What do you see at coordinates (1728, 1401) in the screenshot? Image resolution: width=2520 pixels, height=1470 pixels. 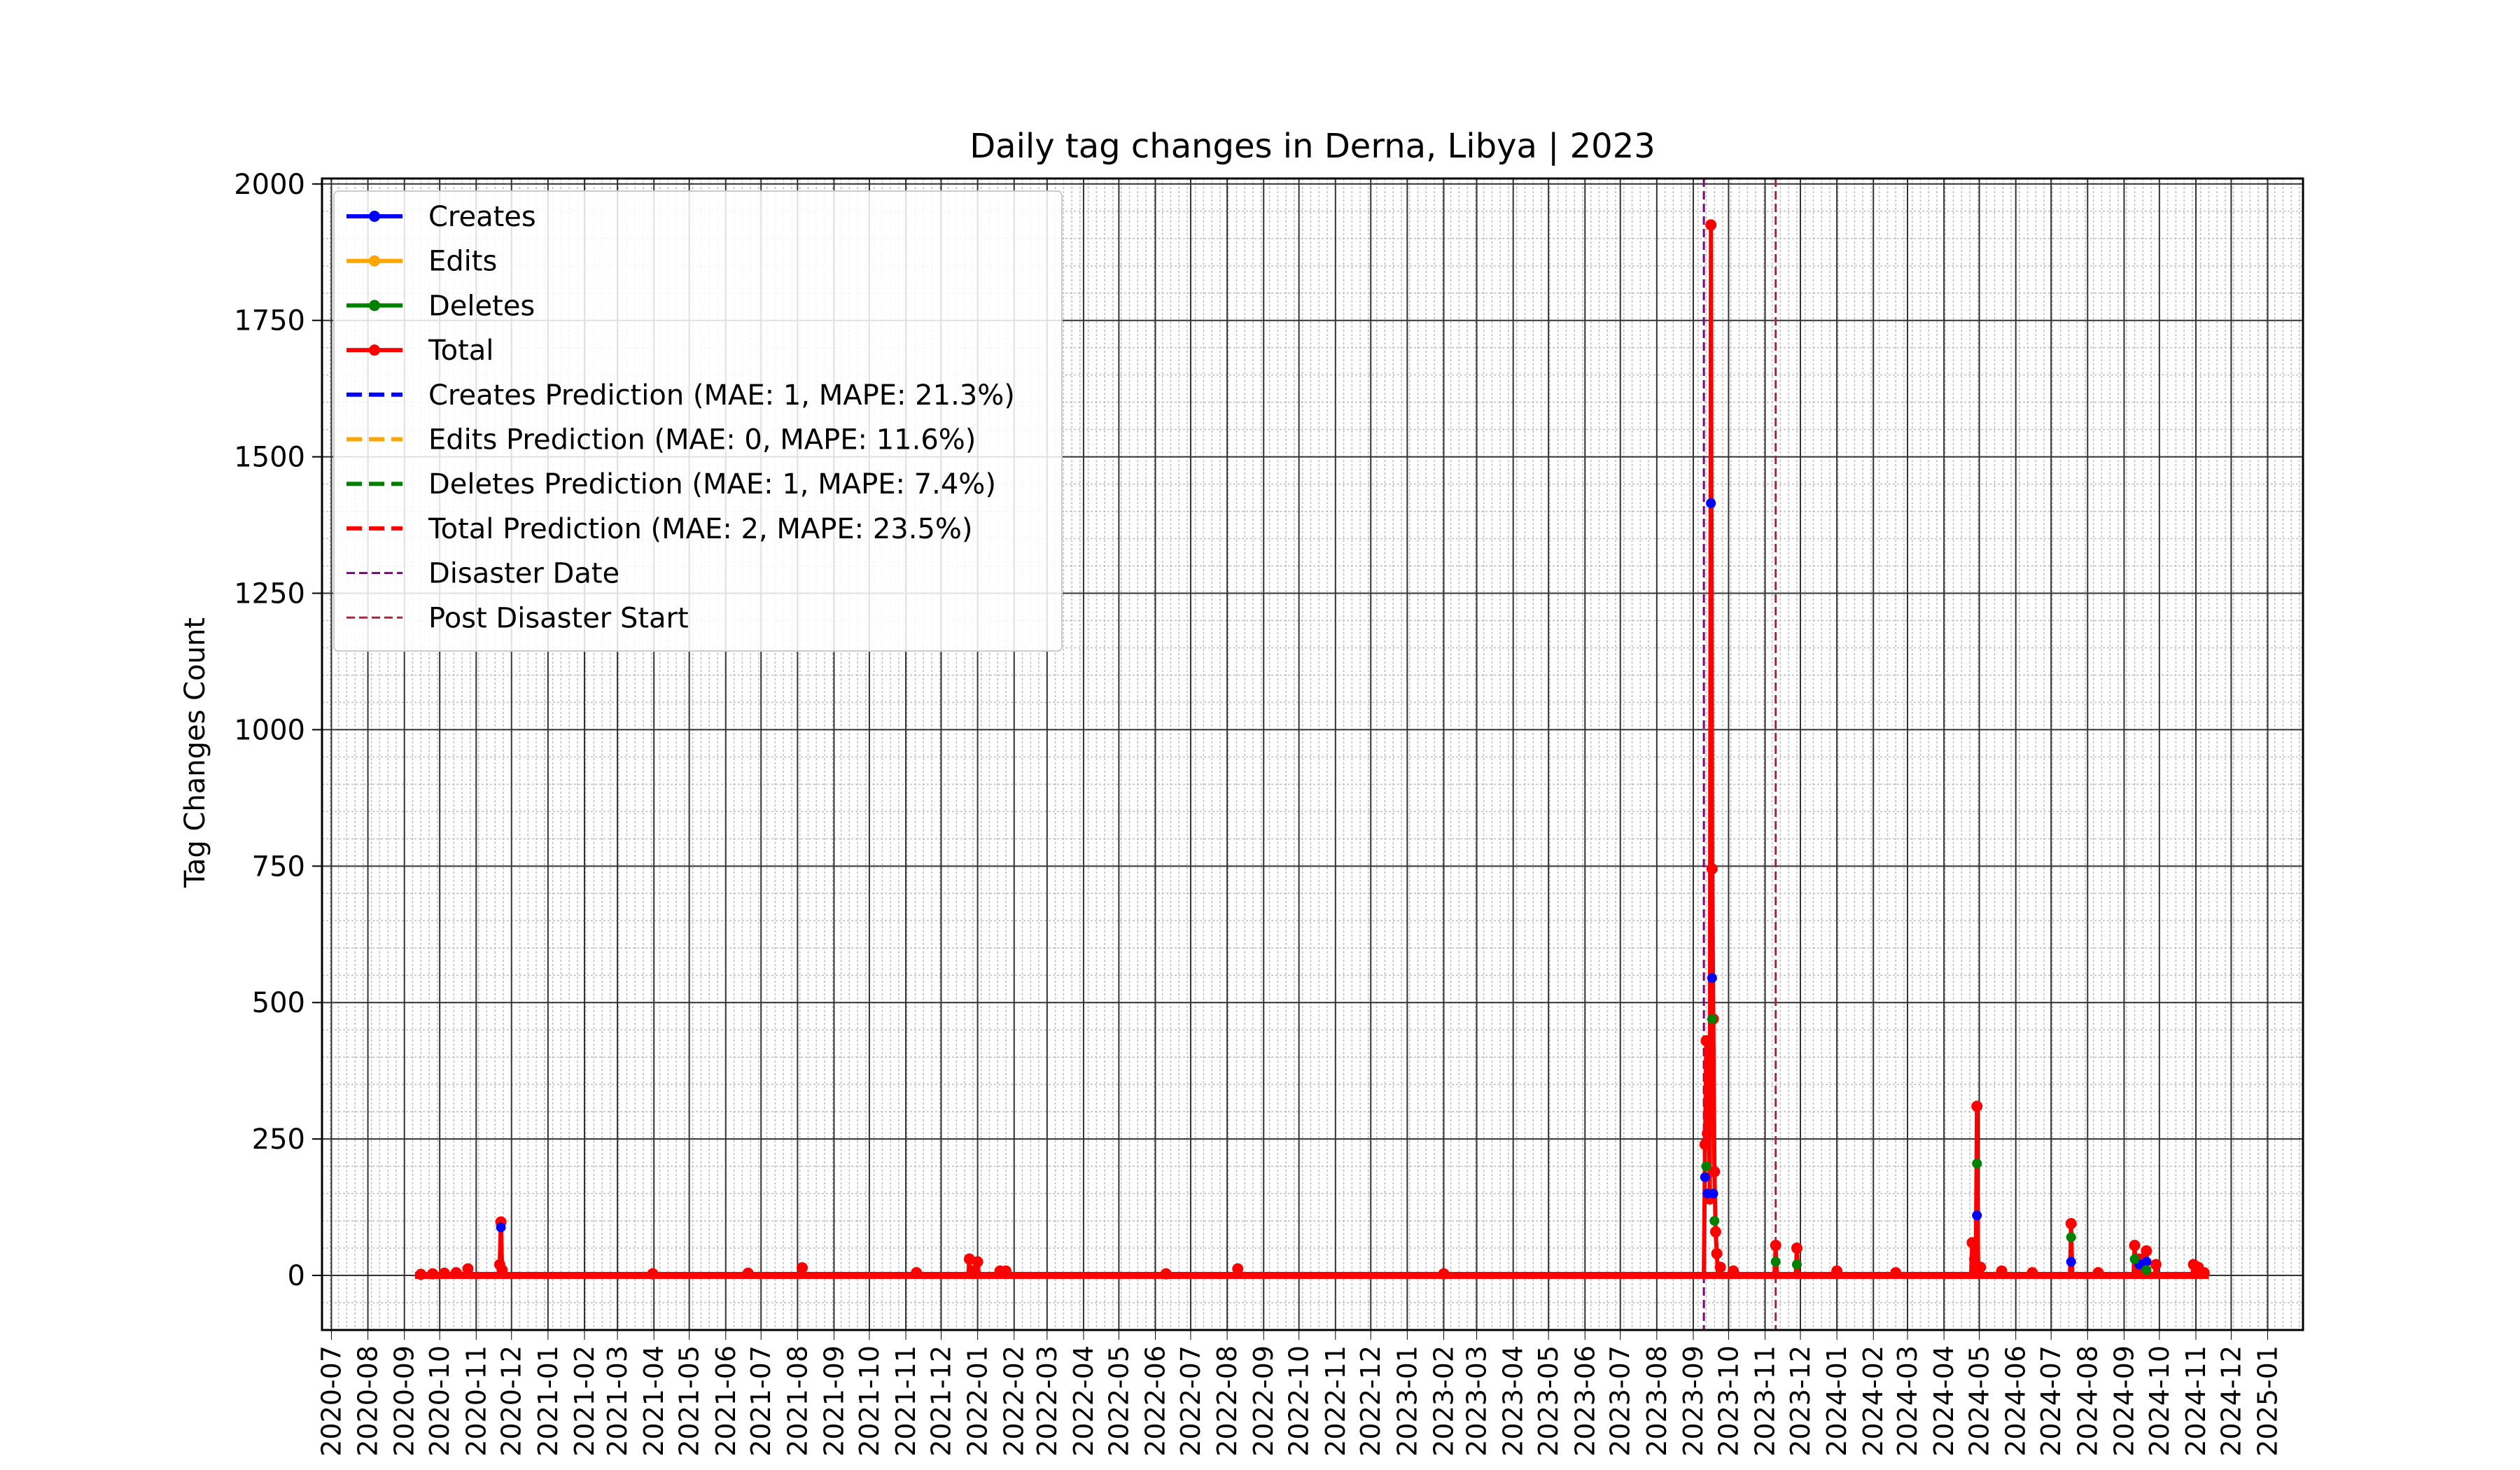 I see `x-tick-label: 2023-10` at bounding box center [1728, 1401].